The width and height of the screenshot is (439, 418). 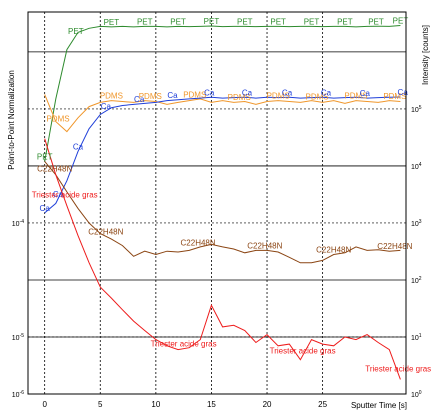 I want to click on left-tick-label: 10⁻⁵, so click(x=18, y=337).